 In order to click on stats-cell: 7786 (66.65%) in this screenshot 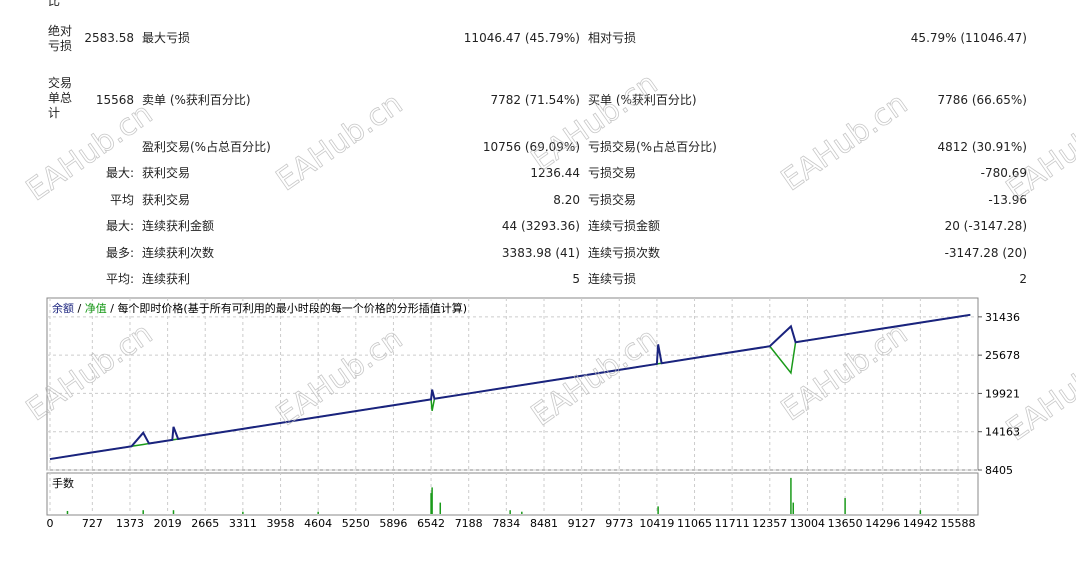, I will do `click(982, 100)`.